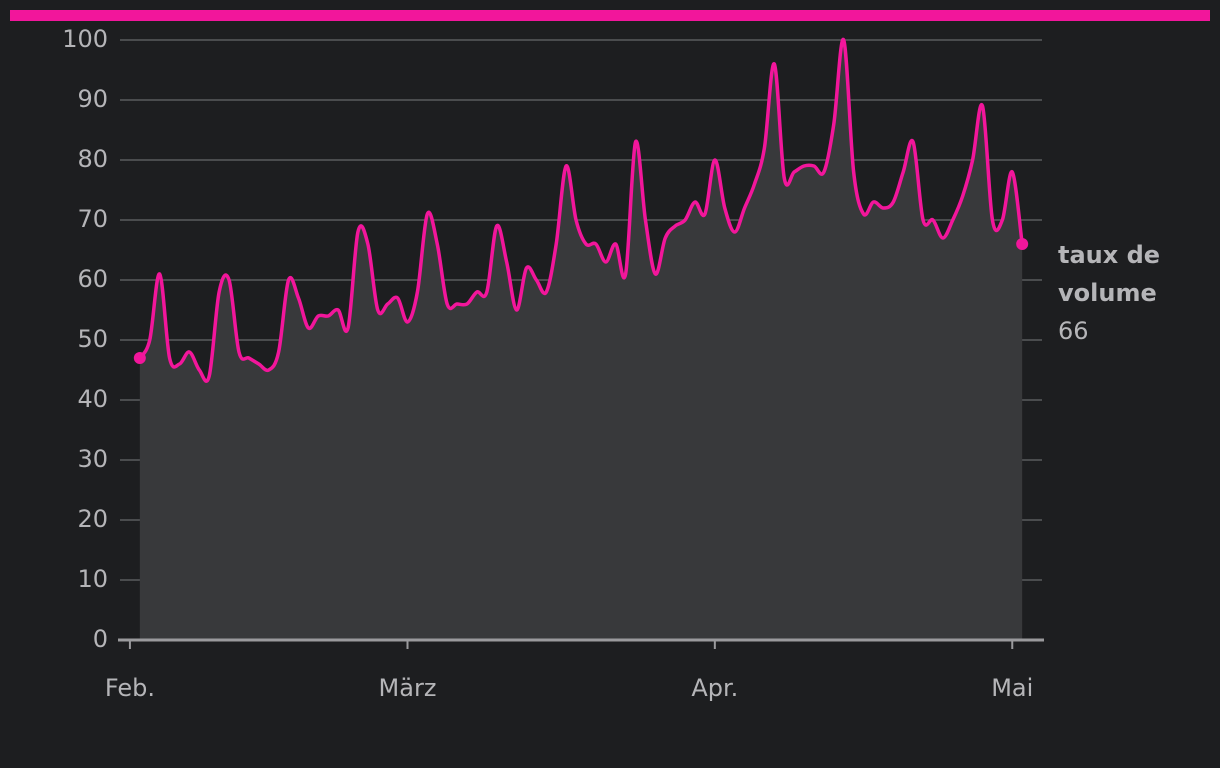  What do you see at coordinates (92, 219) in the screenshot?
I see `y-tick-label: 70` at bounding box center [92, 219].